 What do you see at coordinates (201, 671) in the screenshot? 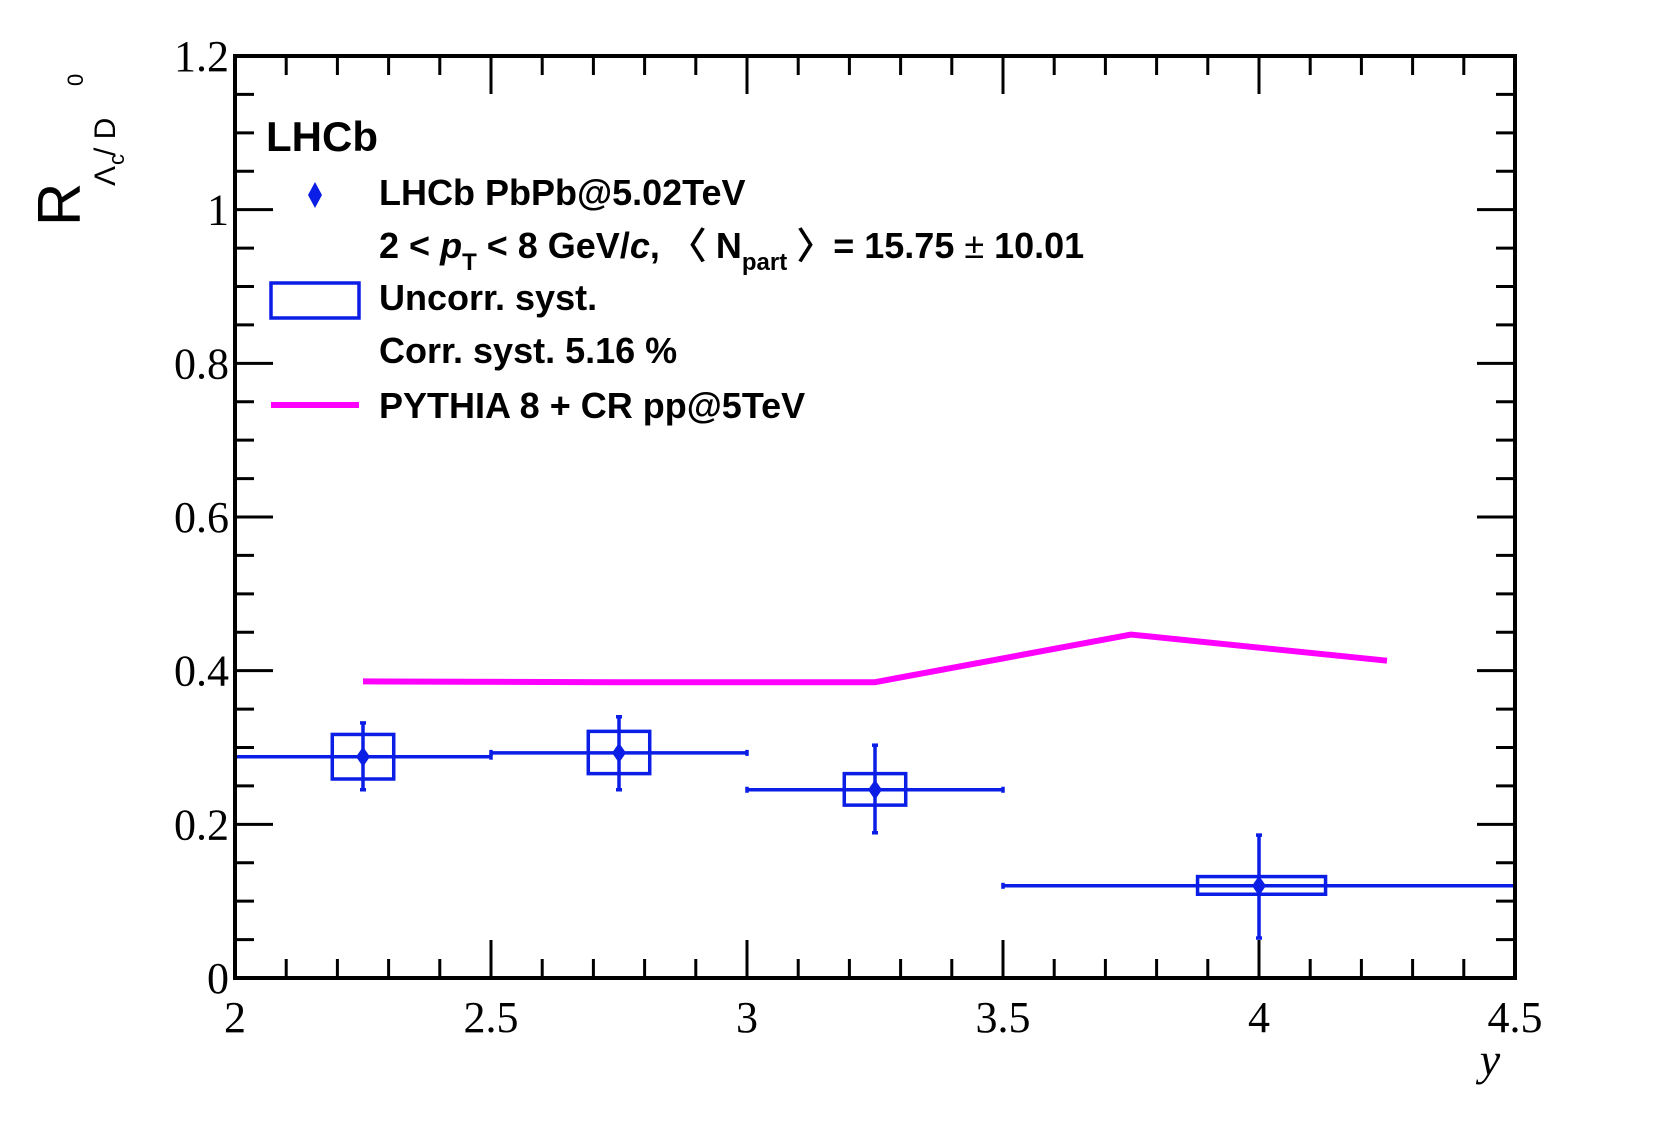
I see `y-tick-label: 0.4` at bounding box center [201, 671].